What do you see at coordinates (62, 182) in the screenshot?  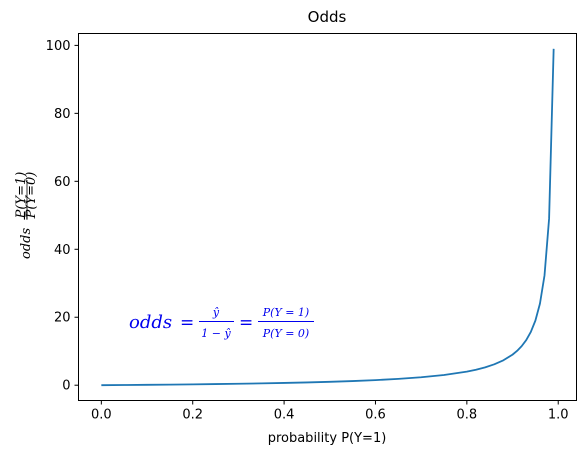 I see `y-tick-label: 60` at bounding box center [62, 182].